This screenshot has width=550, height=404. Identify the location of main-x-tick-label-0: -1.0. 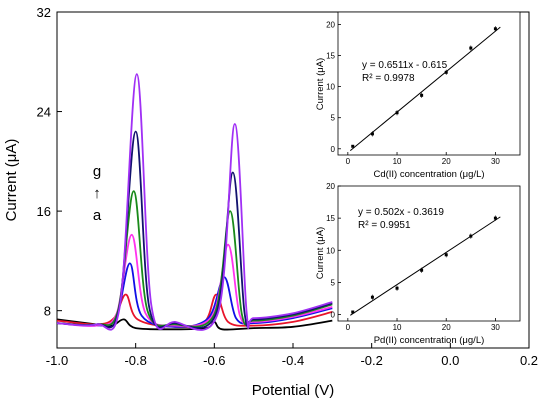
(57, 360).